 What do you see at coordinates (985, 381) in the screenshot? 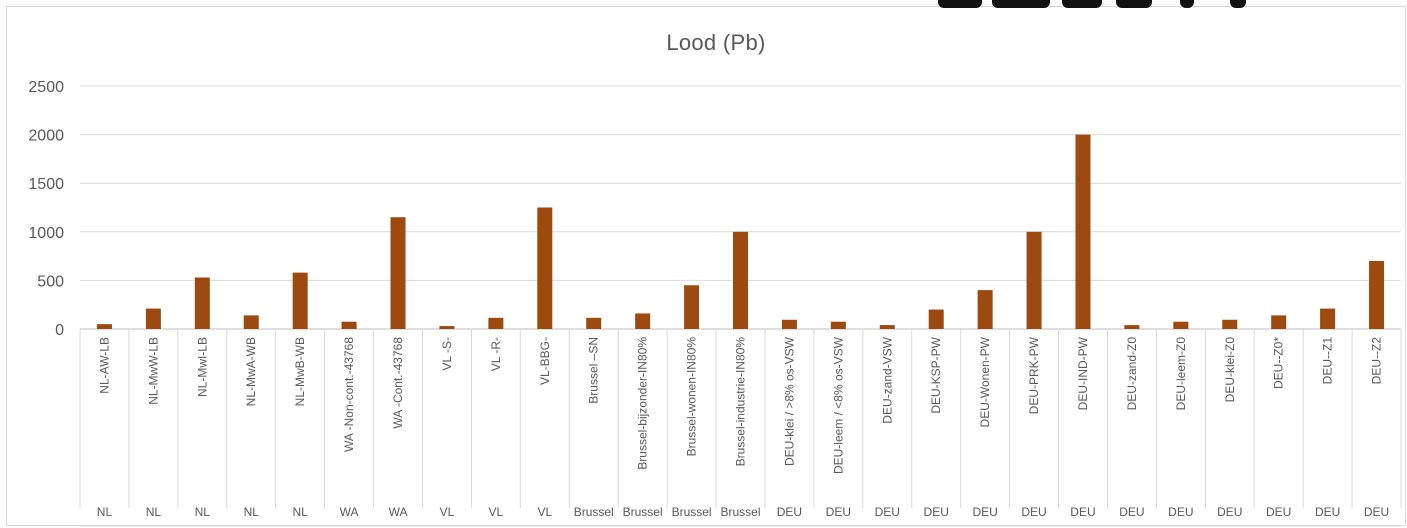
I see `x-tick-label: DEU-Wonen-PW` at bounding box center [985, 381].